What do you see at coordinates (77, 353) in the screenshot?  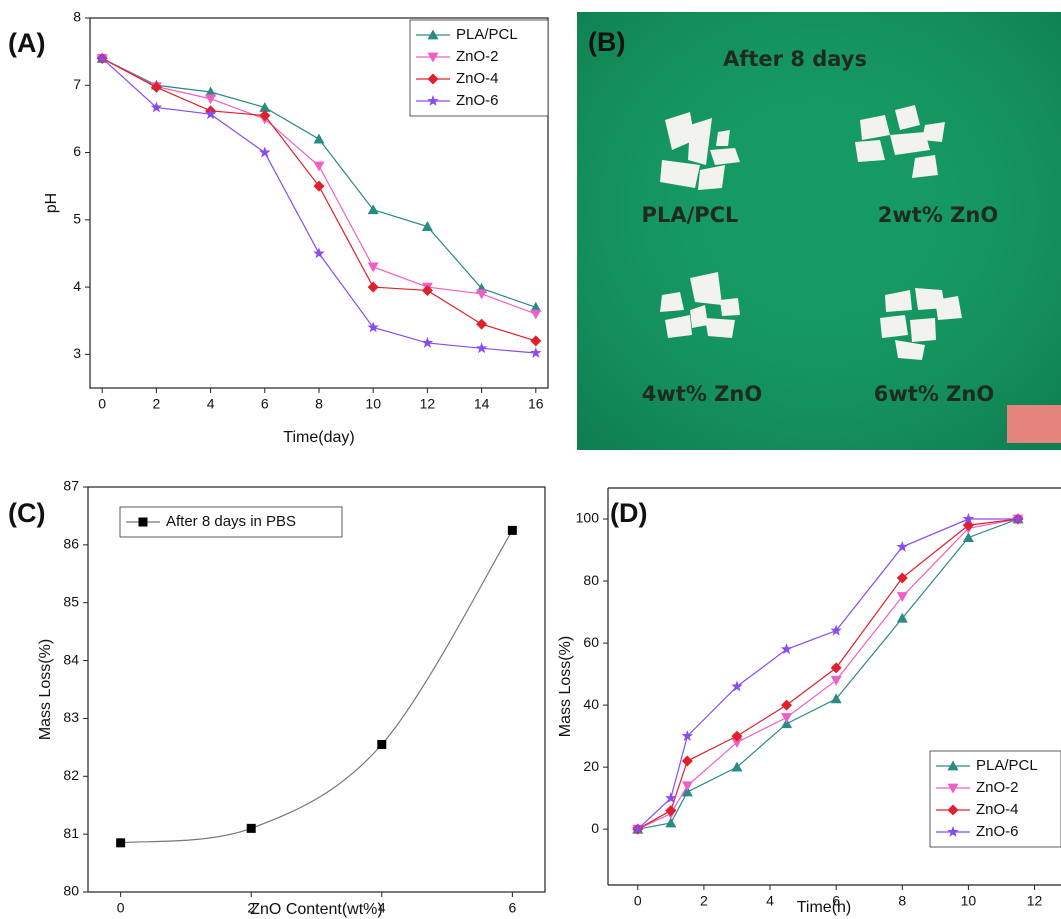 I see `y-tick-label: 3` at bounding box center [77, 353].